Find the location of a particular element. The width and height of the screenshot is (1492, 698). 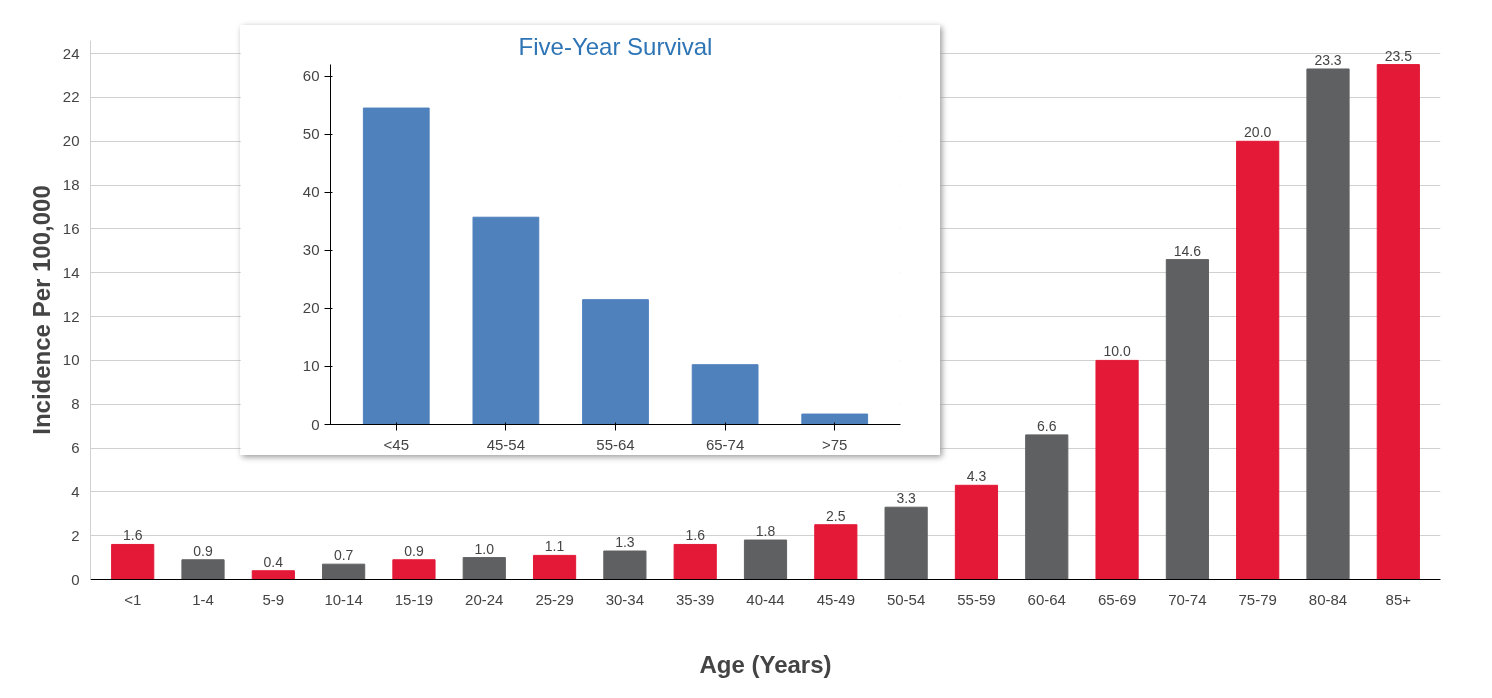

data-label: 0.4 is located at coordinates (273, 561).